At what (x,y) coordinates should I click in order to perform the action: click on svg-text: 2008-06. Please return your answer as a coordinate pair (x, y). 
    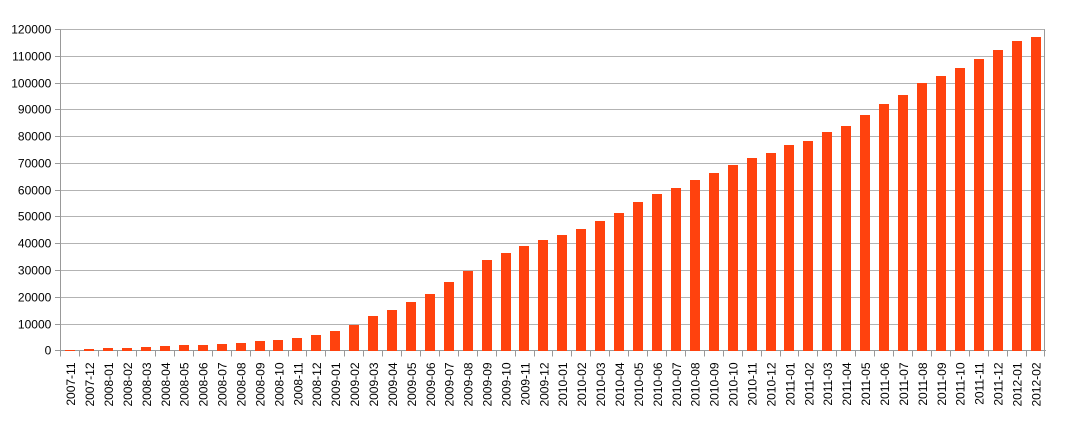
    Looking at the image, I should click on (204, 384).